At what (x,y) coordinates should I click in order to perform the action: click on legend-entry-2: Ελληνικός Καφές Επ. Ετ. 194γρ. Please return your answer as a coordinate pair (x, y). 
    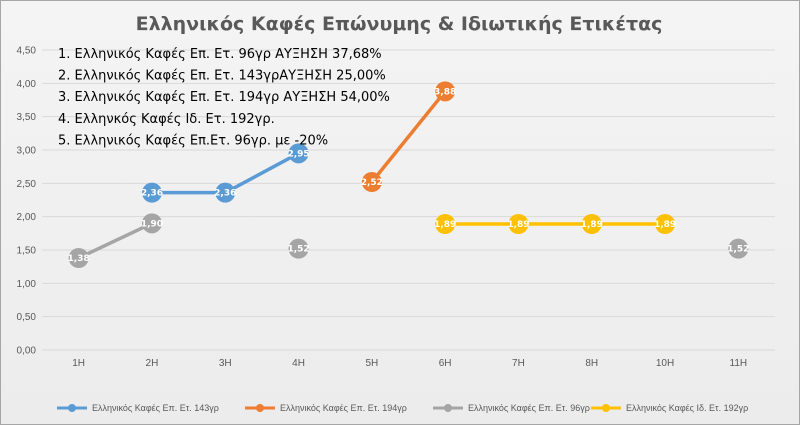
    Looking at the image, I should click on (326, 408).